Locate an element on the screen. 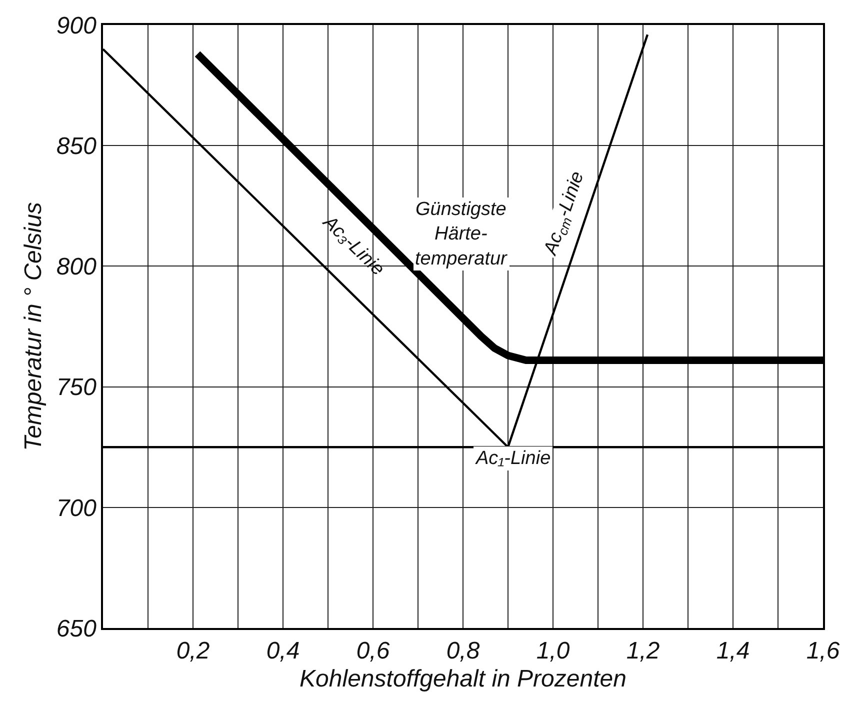 The image size is (852, 704). y-tick-label: 650 is located at coordinates (77, 628).